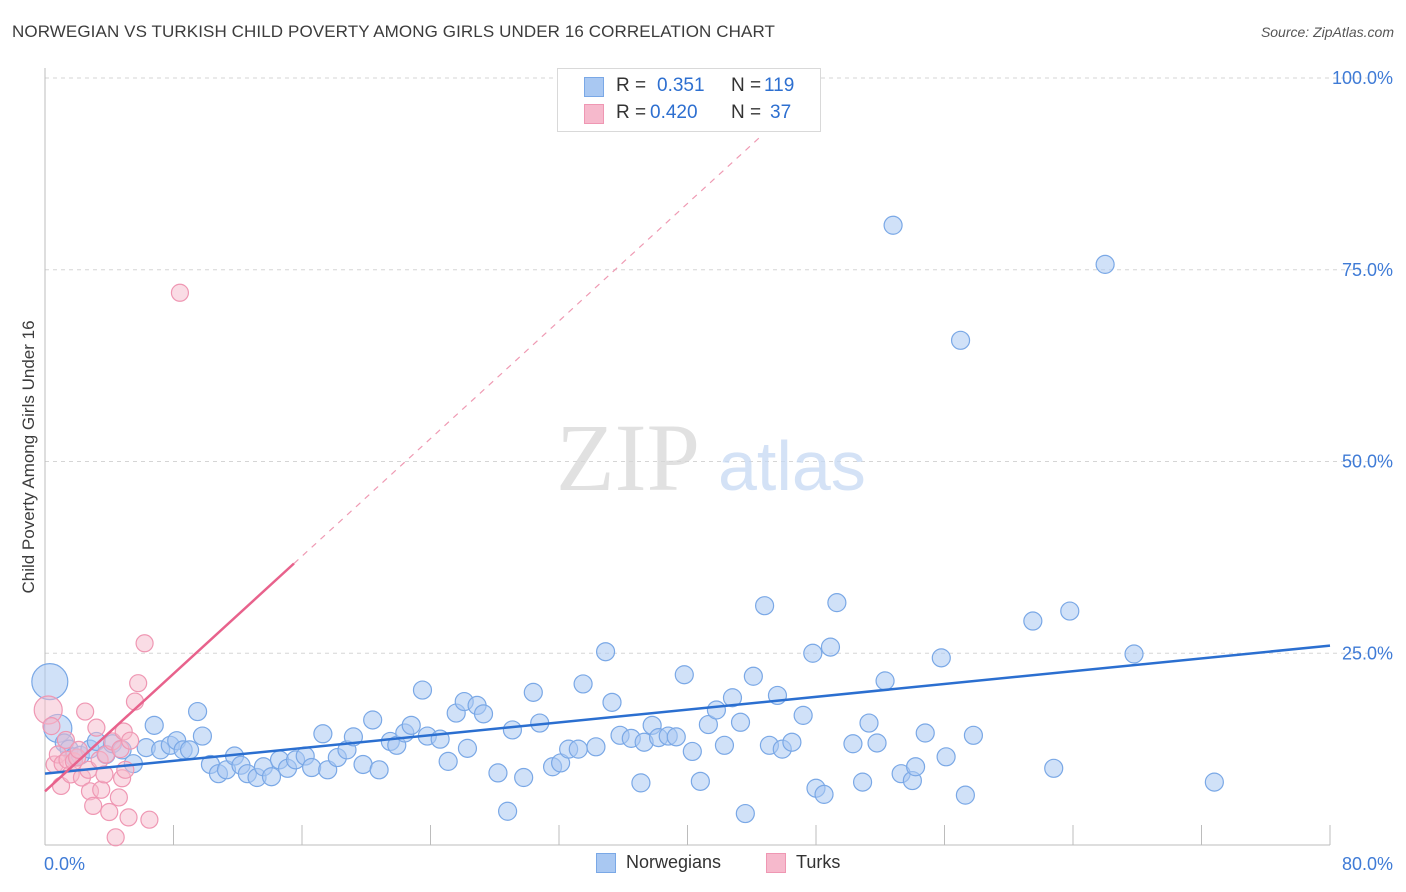 The height and width of the screenshot is (892, 1406). What do you see at coordinates (1367, 653) in the screenshot?
I see `y-tick-label: 25.0%` at bounding box center [1367, 653].